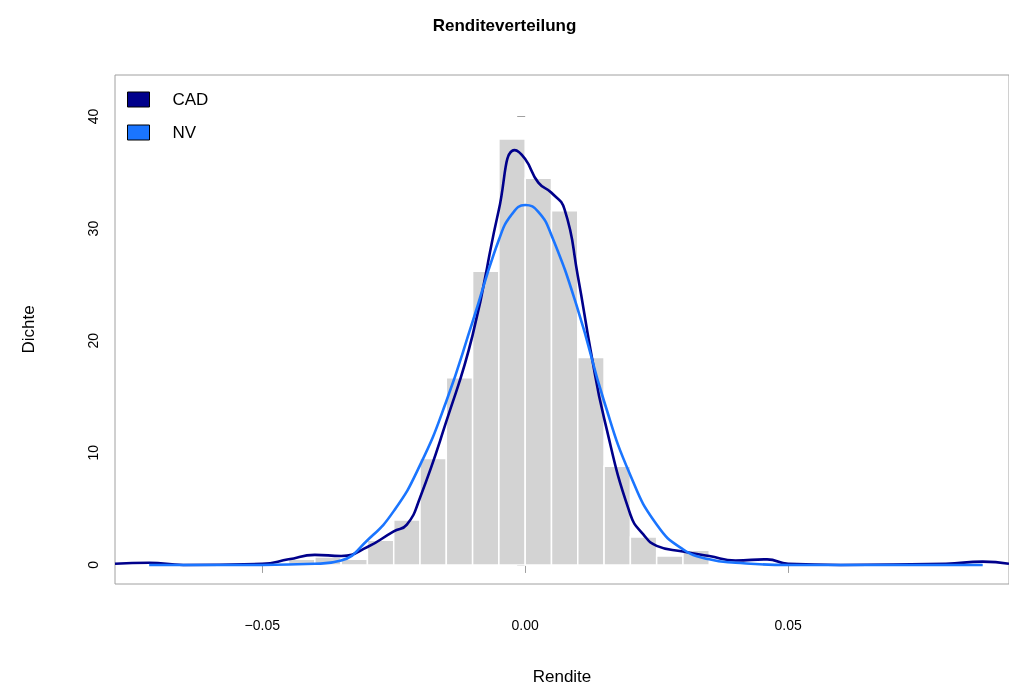  I want to click on x-tick-label: 0.00, so click(525, 625).